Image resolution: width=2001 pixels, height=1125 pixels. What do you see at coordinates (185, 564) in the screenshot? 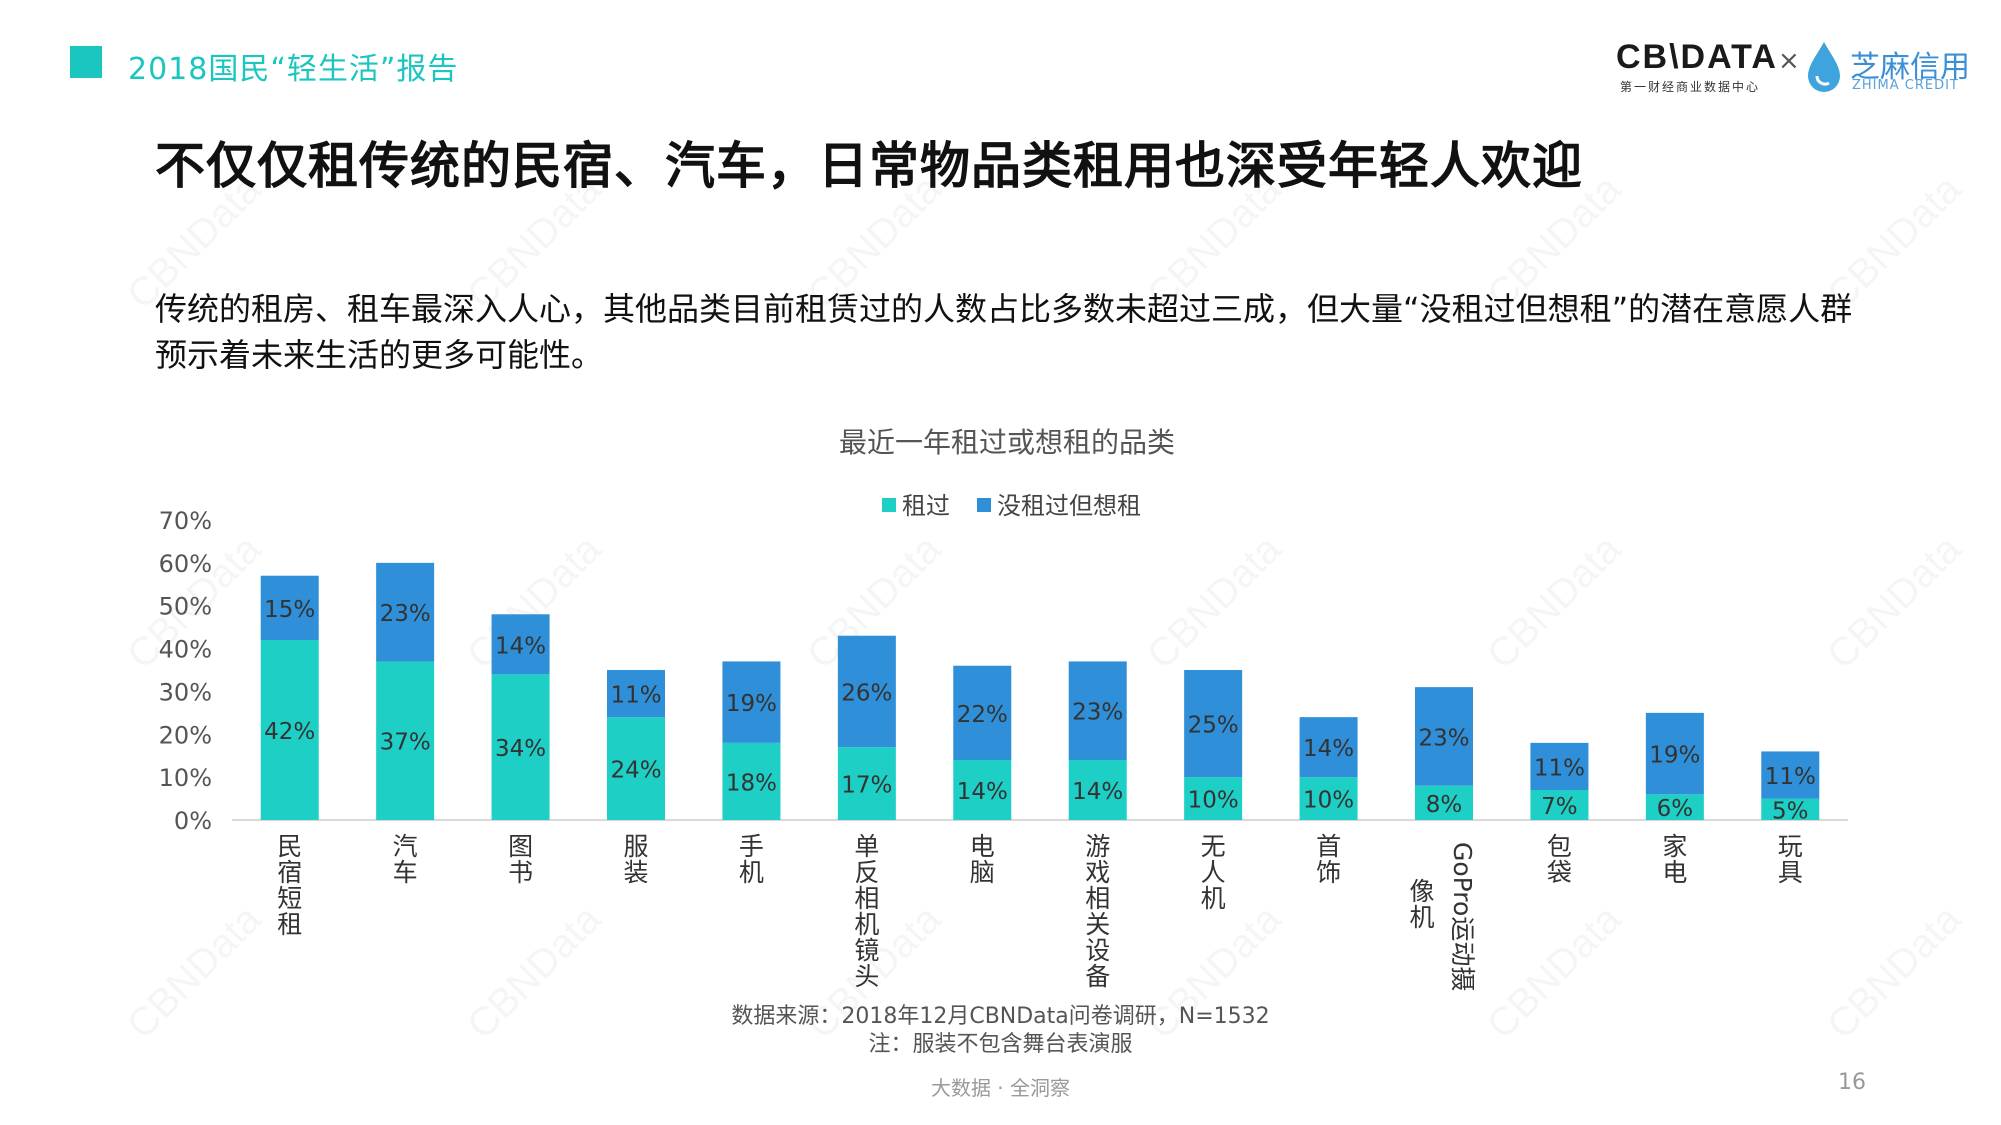
I see `y-tick-label: 60%` at bounding box center [185, 564].